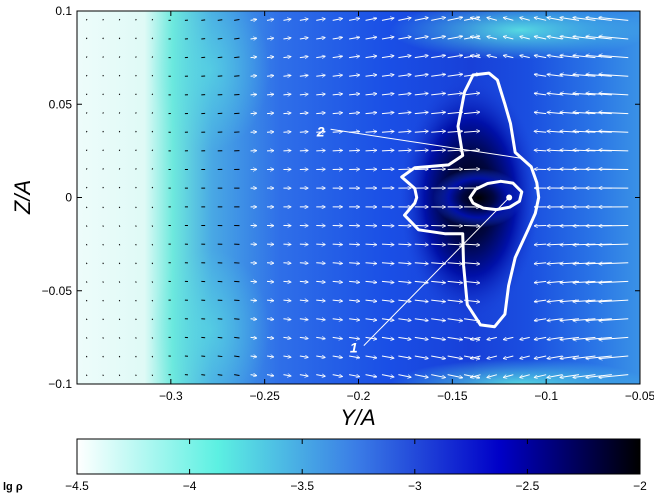  I want to click on y-tick-label: 0, so click(68, 198).